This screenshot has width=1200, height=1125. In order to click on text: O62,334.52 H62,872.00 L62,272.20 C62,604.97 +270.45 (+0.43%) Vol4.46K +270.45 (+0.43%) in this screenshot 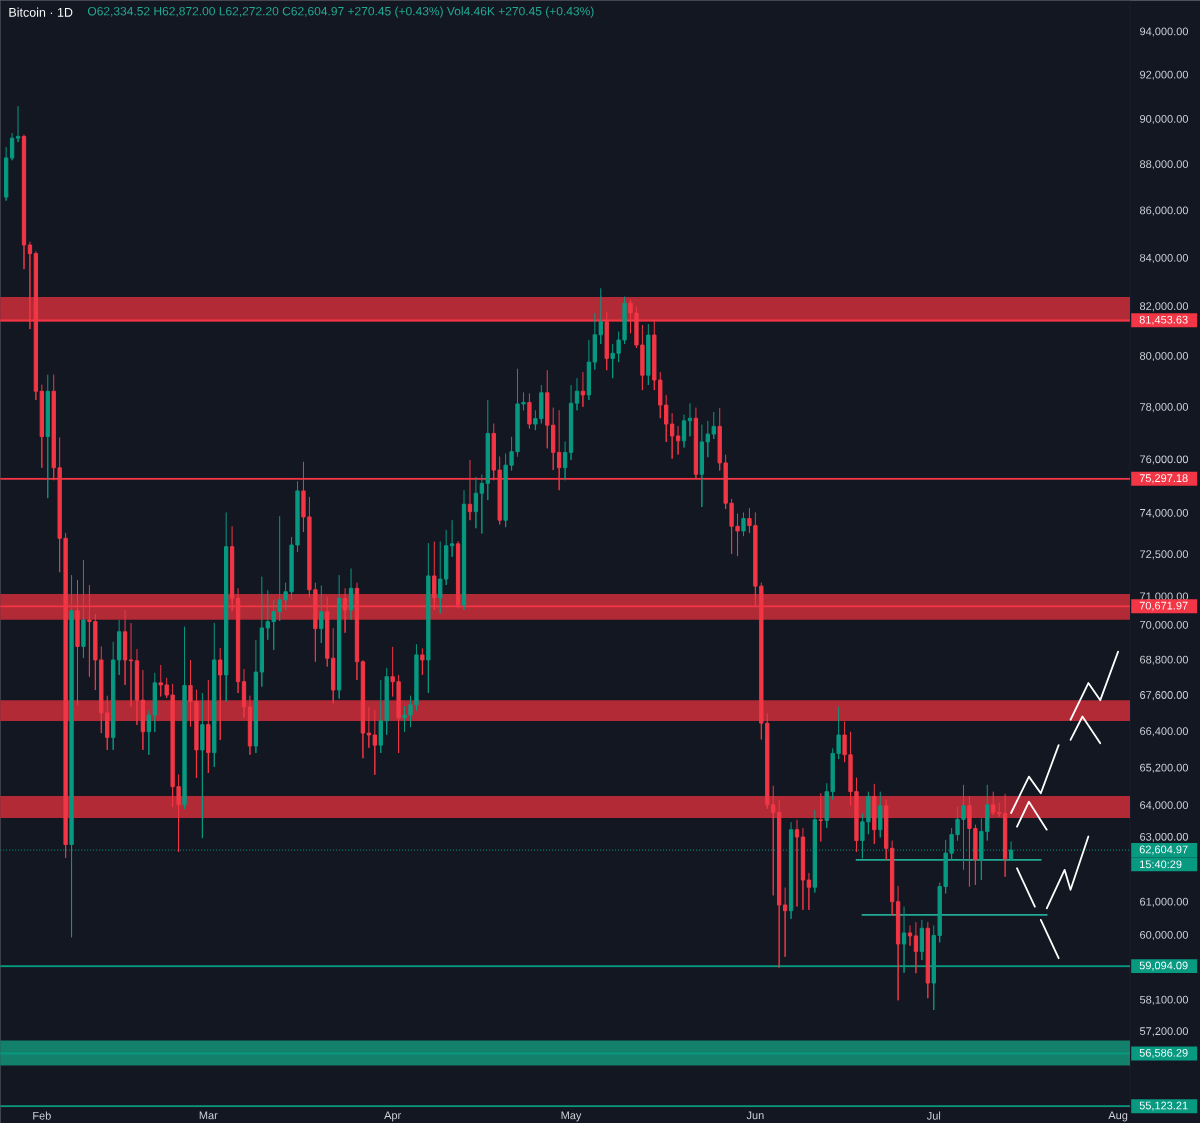, I will do `click(340, 12)`.